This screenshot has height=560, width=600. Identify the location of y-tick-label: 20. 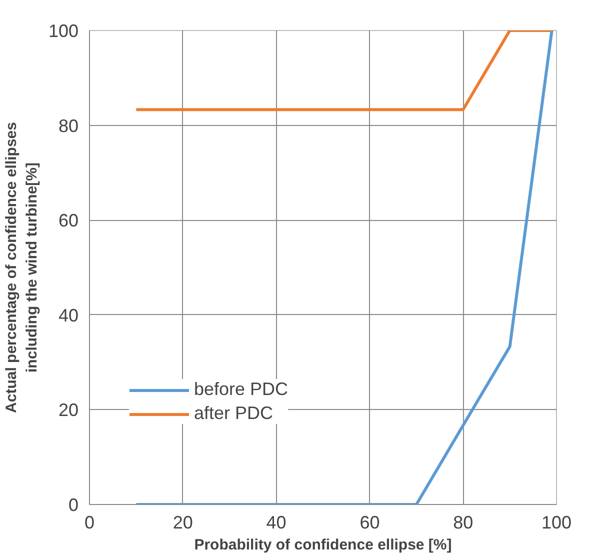
(68, 410).